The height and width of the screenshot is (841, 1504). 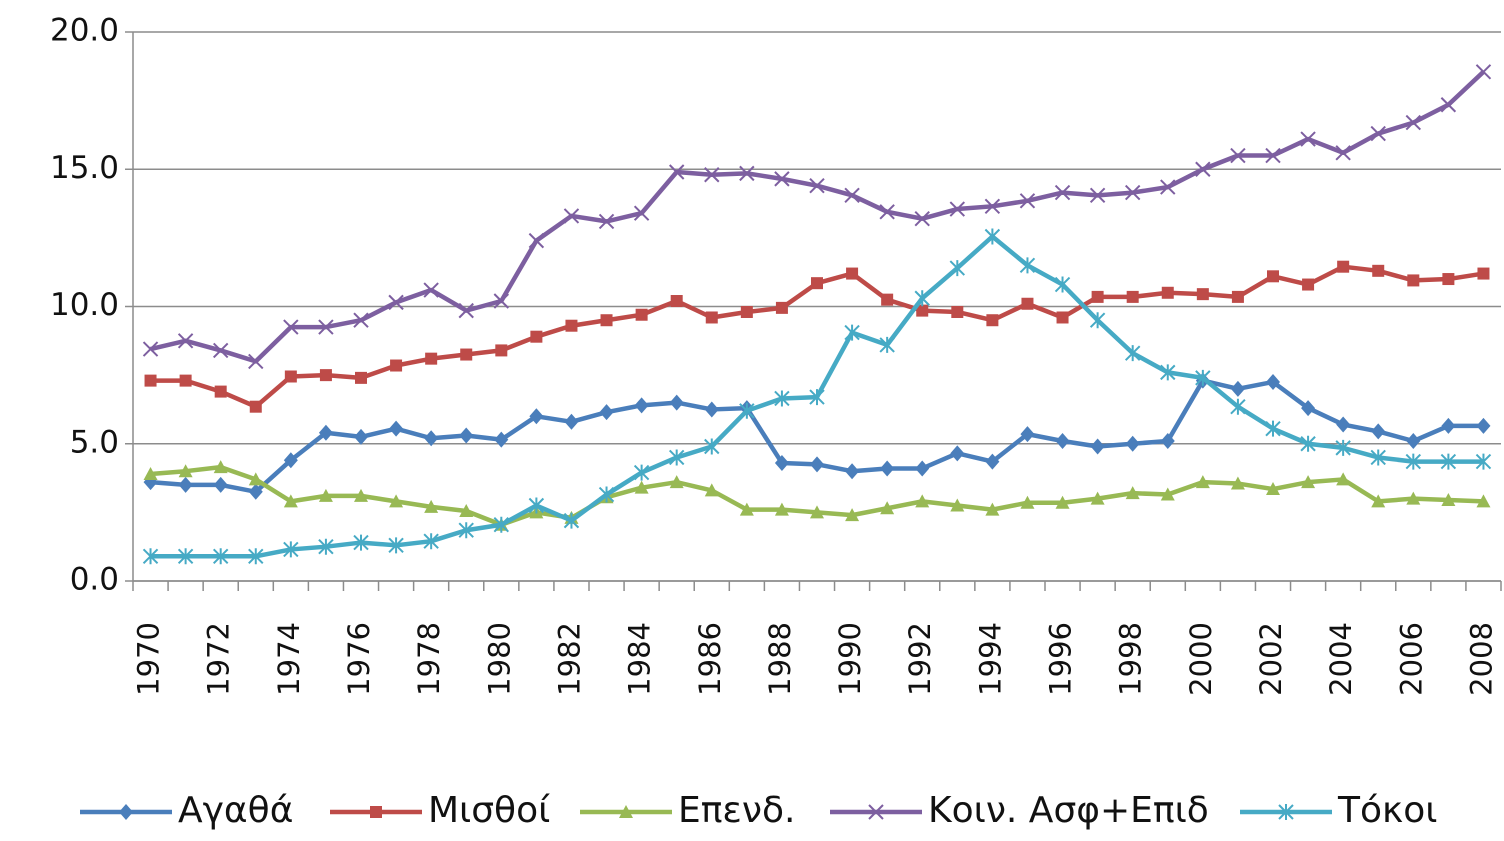 I want to click on x-tick-label: 1990, so click(x=850, y=659).